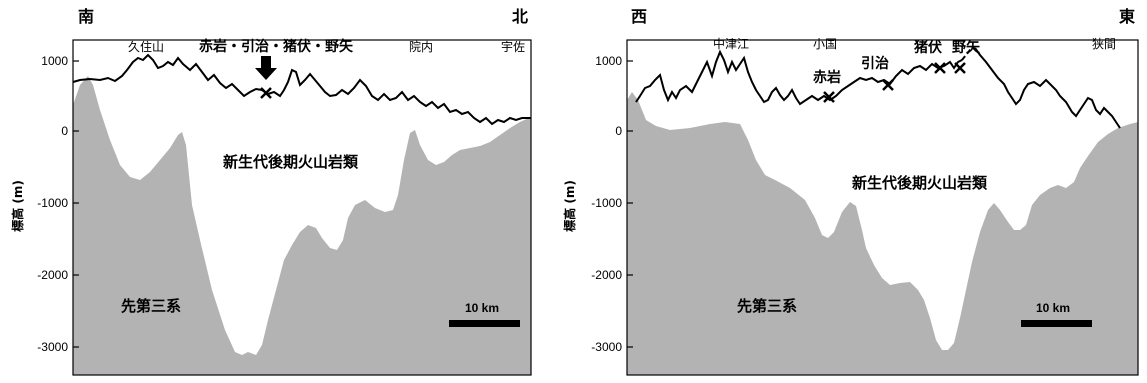 This screenshot has height=383, width=1147. Describe the element at coordinates (86, 16) in the screenshot. I see `left-direction-south: 南` at that location.